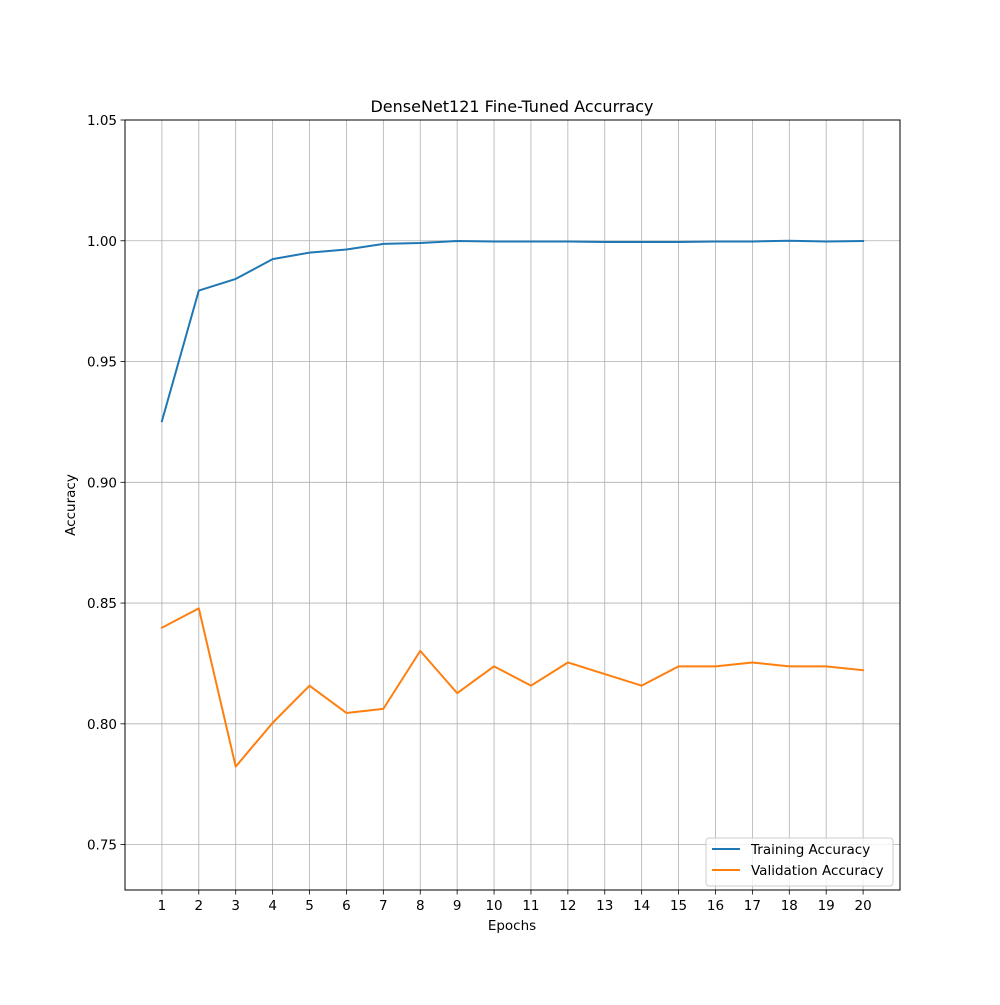  I want to click on y-tick-label: 0.75, so click(102, 846).